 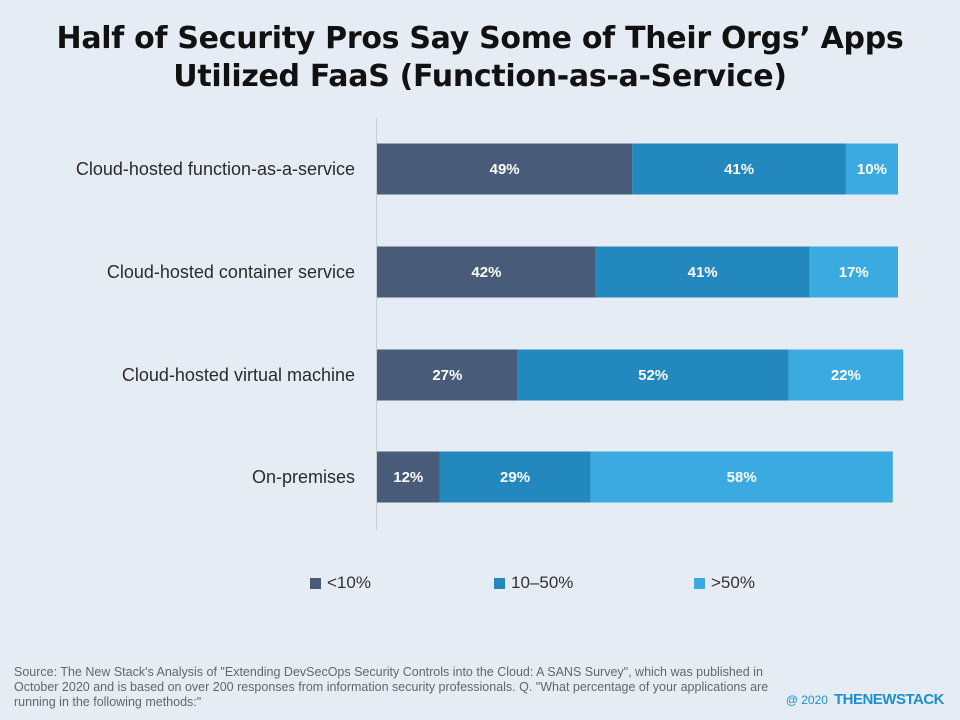 I want to click on data-label: 58%, so click(x=742, y=477).